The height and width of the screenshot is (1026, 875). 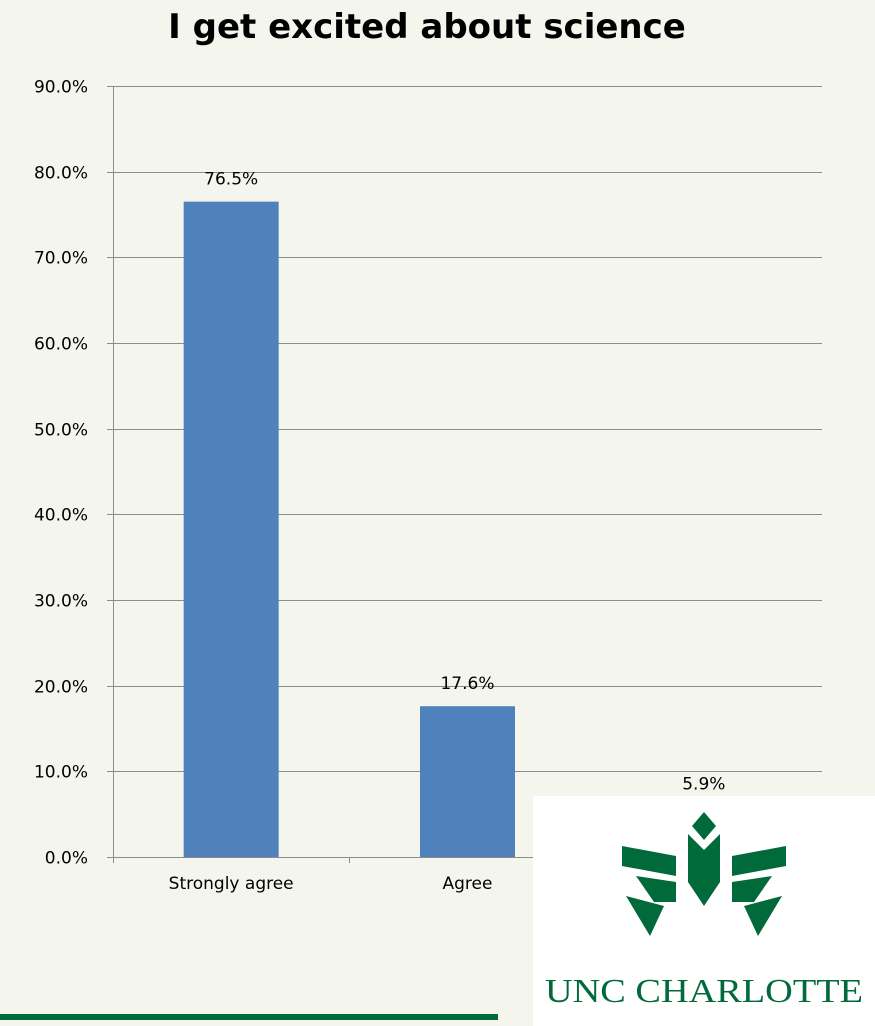 I want to click on y-tick-label: 0.0%, so click(x=66, y=859).